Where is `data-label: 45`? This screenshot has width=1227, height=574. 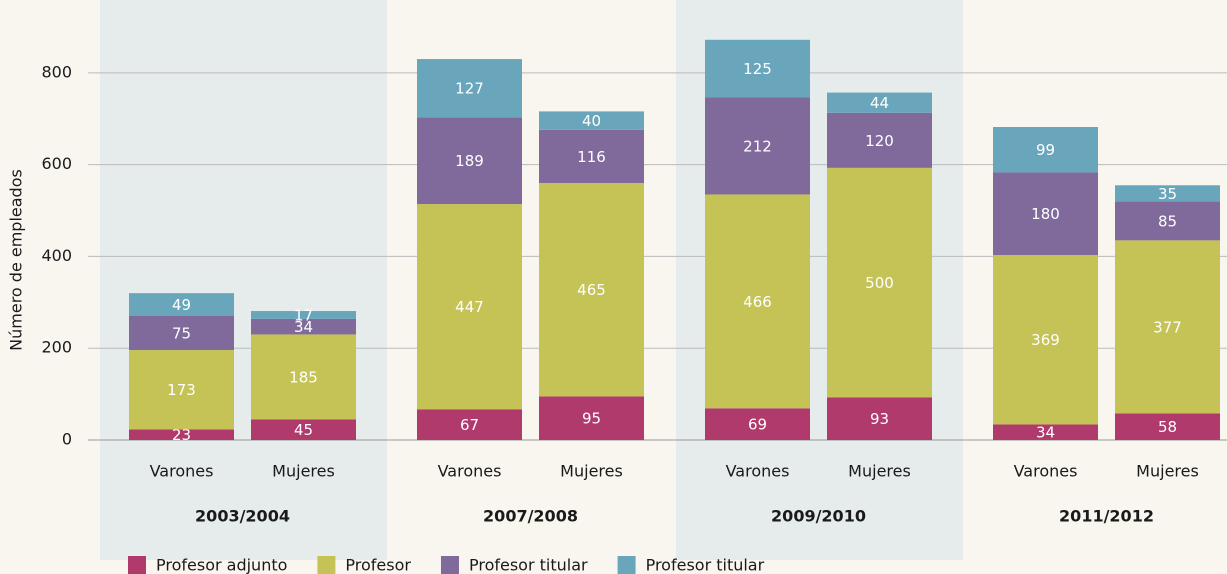 data-label: 45 is located at coordinates (303, 430).